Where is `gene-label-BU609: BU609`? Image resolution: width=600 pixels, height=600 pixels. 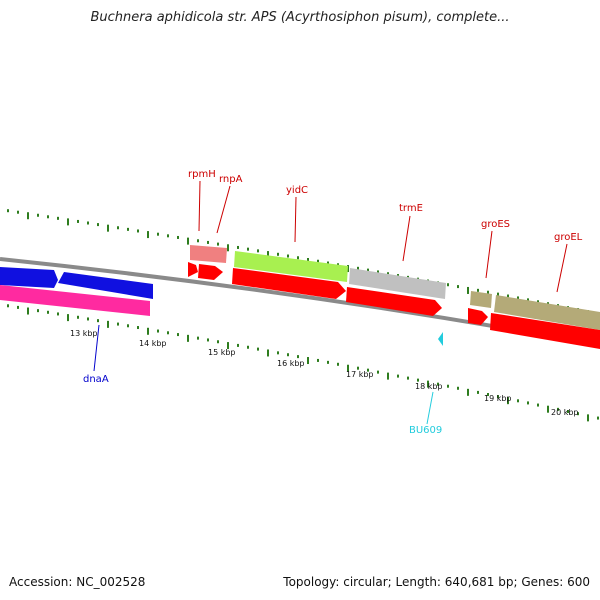
gene-label-BU609: BU609 is located at coordinates (425, 430).